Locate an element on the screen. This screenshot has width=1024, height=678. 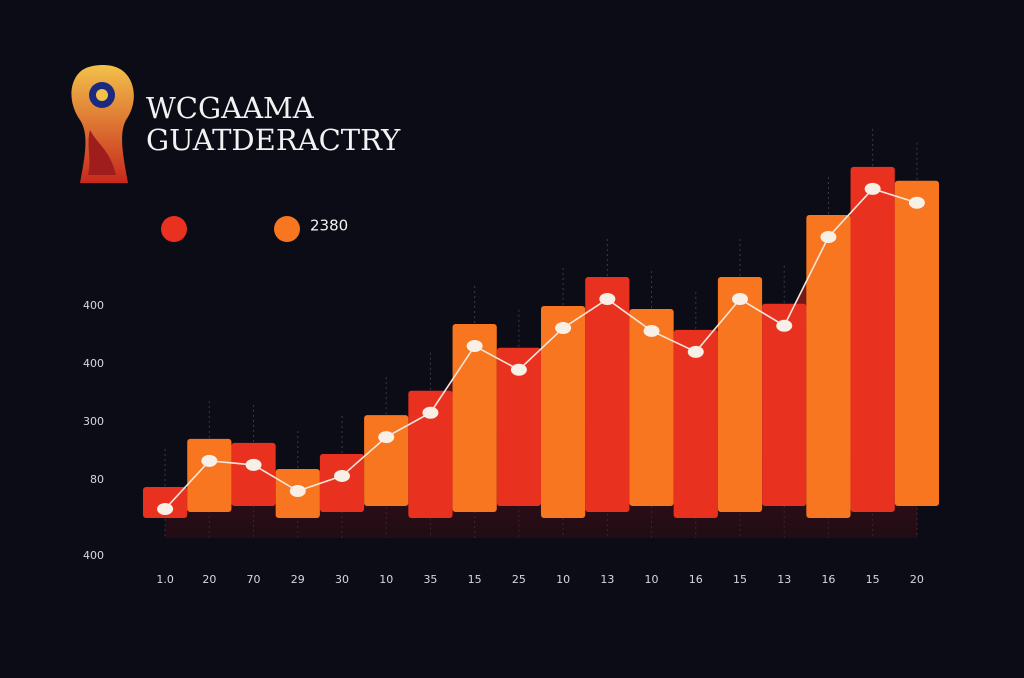
x-tick-label: 30 is located at coordinates (342, 579).